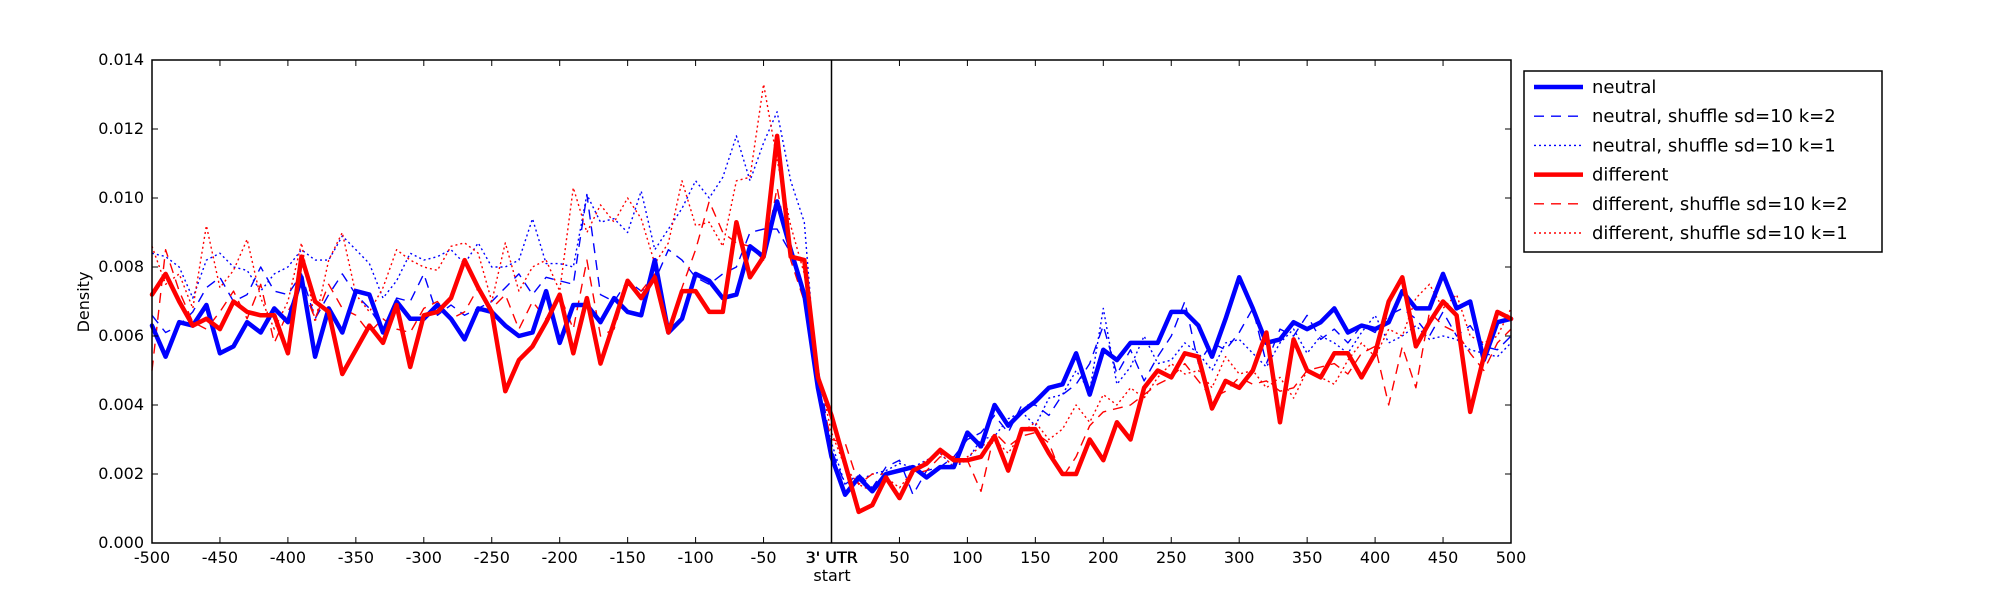 This screenshot has height=604, width=2000. Describe the element at coordinates (356, 557) in the screenshot. I see `x-tick-label: -350` at that location.